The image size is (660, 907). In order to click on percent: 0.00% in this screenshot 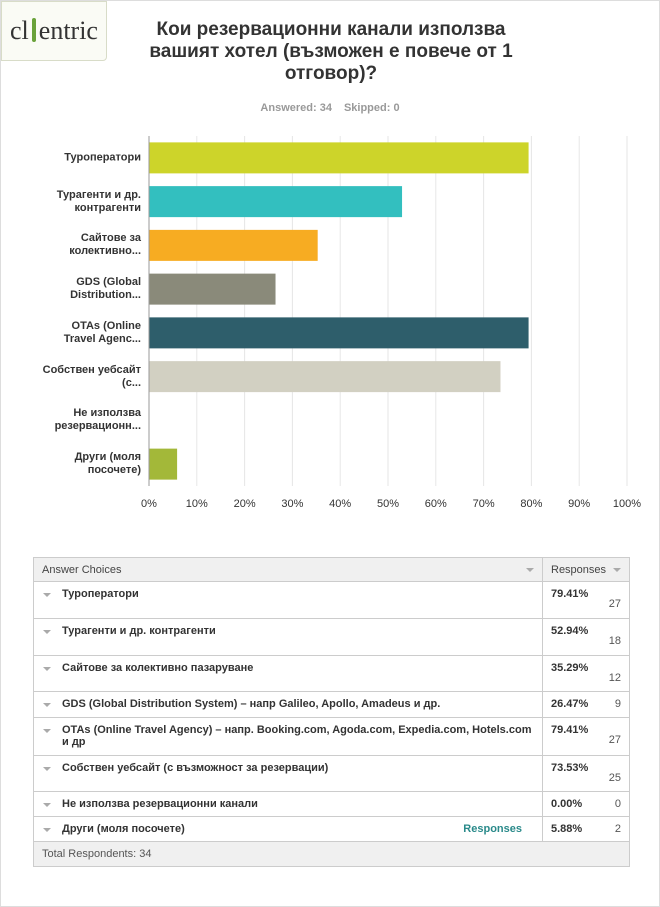, I will do `click(567, 804)`.